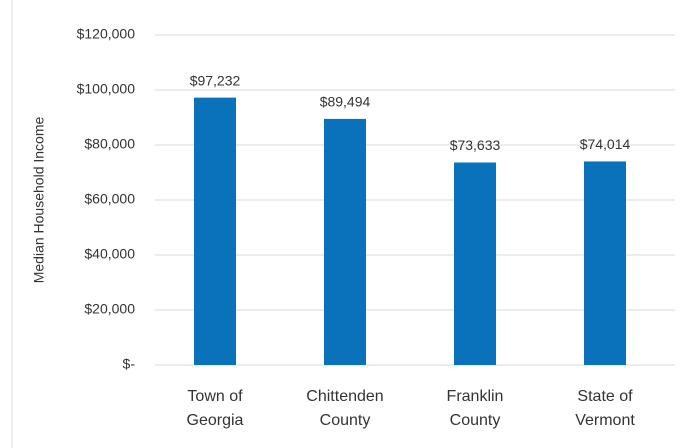 This screenshot has height=448, width=681. Describe the element at coordinates (106, 89) in the screenshot. I see `y-tick-label: $100,000` at that location.